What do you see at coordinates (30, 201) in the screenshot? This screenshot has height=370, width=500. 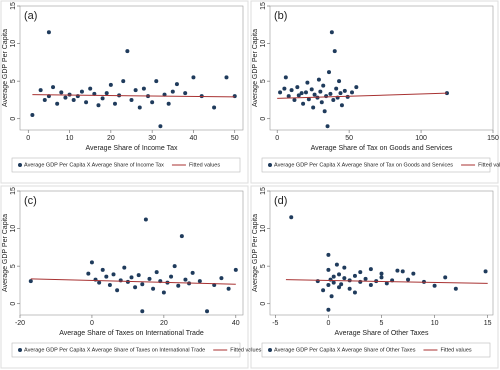 I see `panel-label: (c)` at bounding box center [30, 201].